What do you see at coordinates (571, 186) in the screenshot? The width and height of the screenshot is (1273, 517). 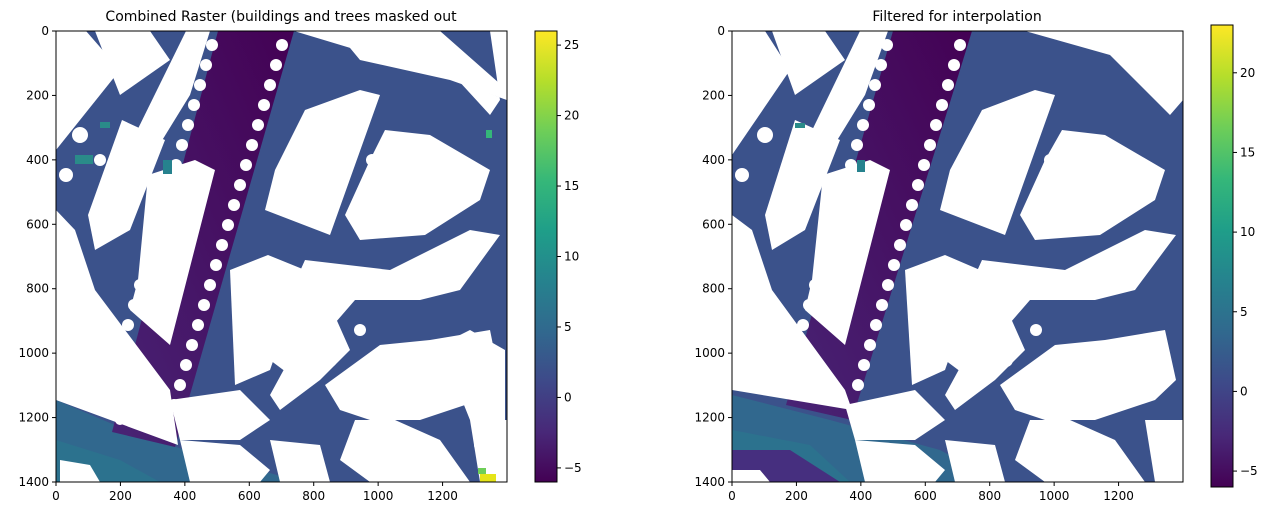 I see `left-colorbar-tick-label: 15` at bounding box center [571, 186].